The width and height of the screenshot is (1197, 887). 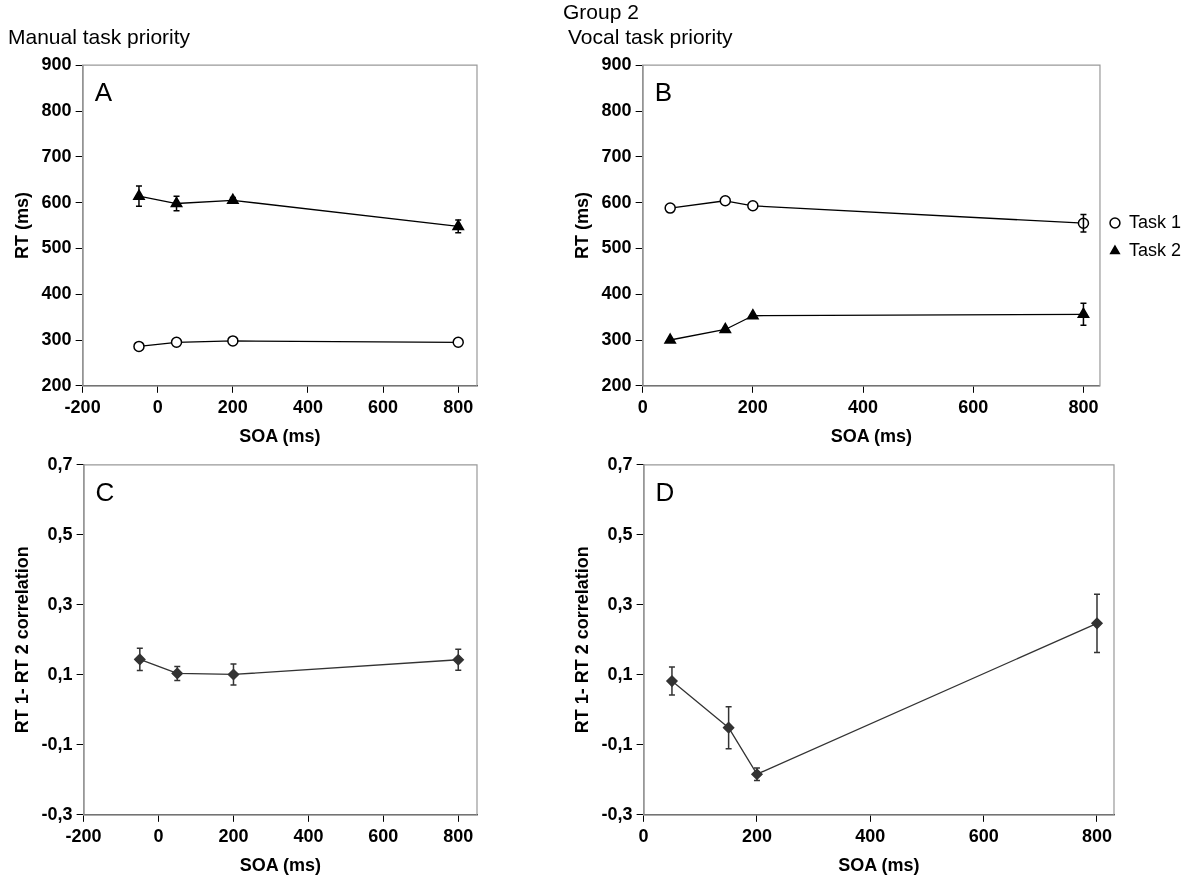 What do you see at coordinates (665, 491) in the screenshot?
I see `annotation: D` at bounding box center [665, 491].